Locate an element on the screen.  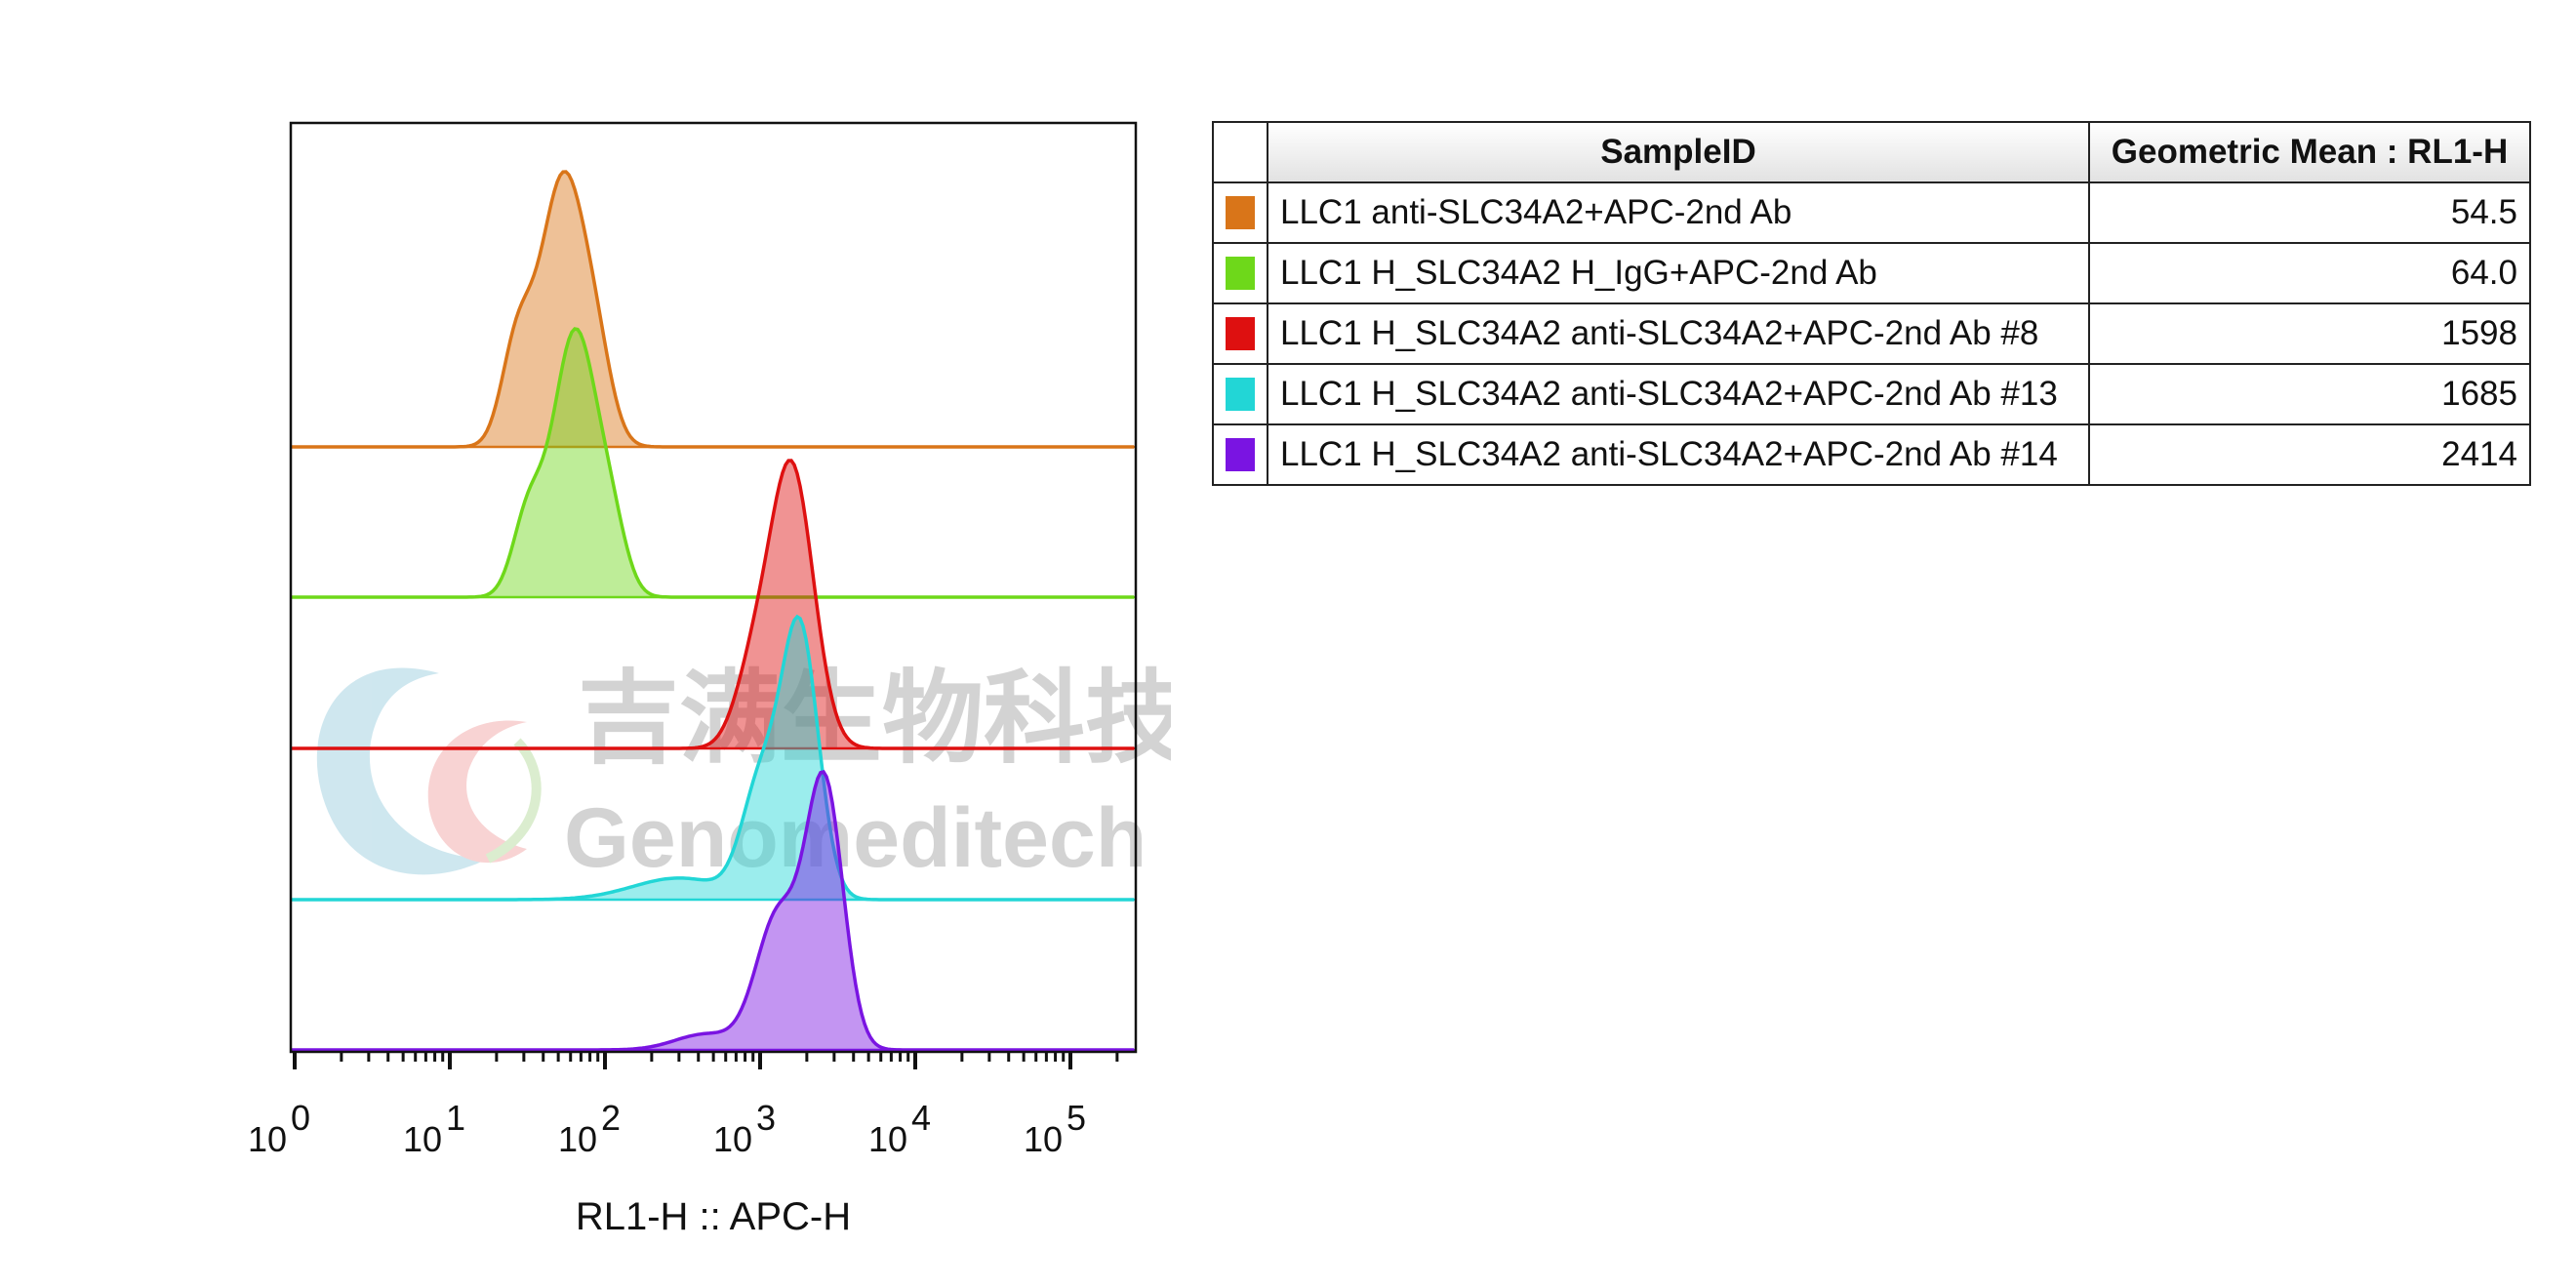
watermark-cn-text: 吉满生物科技 is located at coordinates (874, 718).